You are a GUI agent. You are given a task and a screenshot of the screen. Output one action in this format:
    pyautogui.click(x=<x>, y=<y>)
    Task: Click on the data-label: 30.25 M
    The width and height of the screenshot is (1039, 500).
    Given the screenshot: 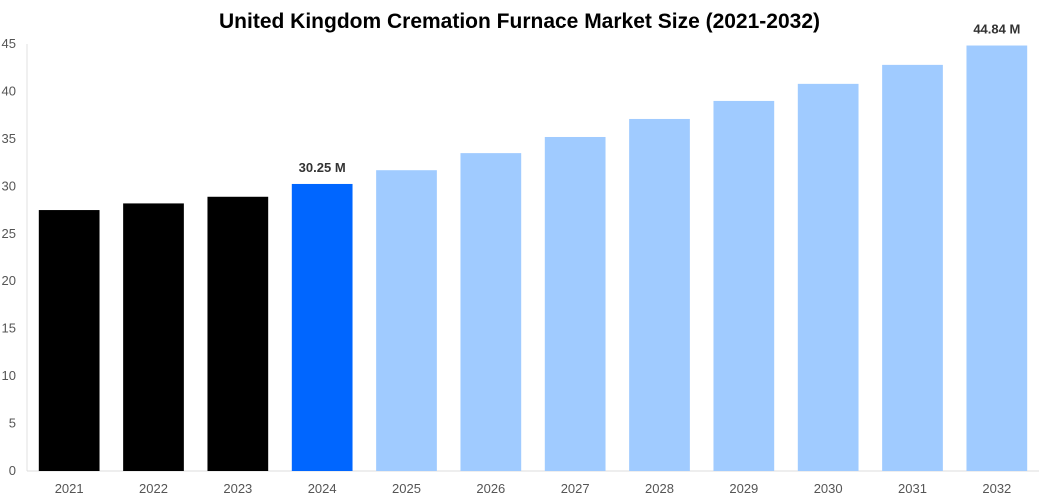 What is the action you would take?
    pyautogui.click(x=322, y=167)
    